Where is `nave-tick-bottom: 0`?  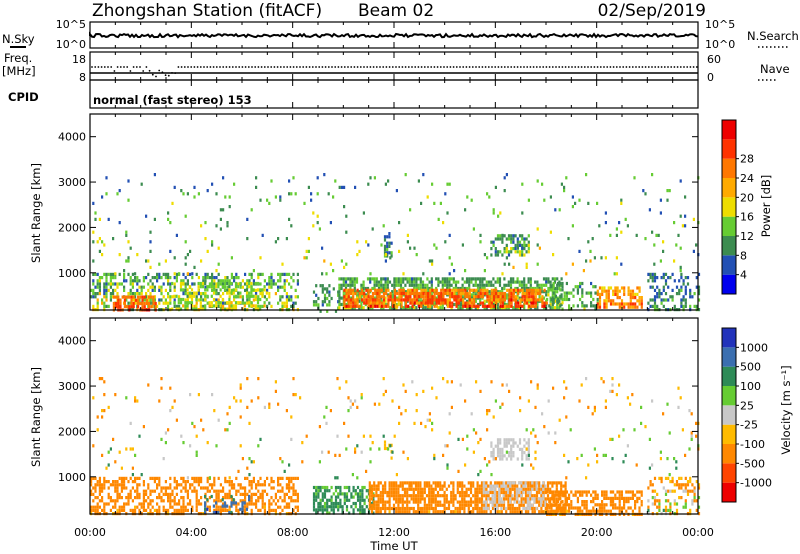 nave-tick-bottom: 0 is located at coordinates (710, 77).